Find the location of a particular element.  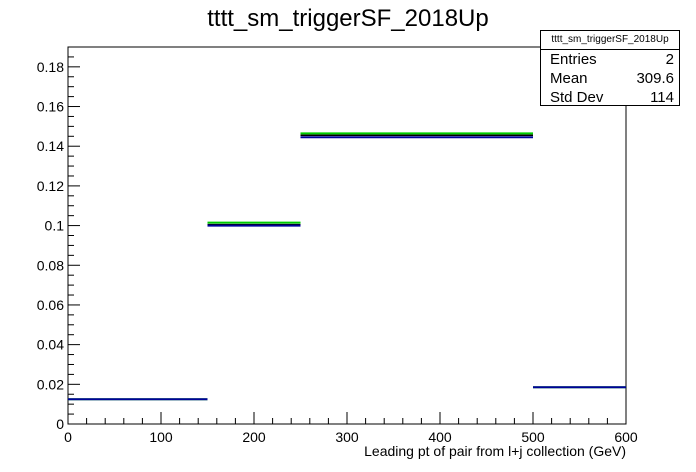

x-tick-label: 400 is located at coordinates (440, 437).